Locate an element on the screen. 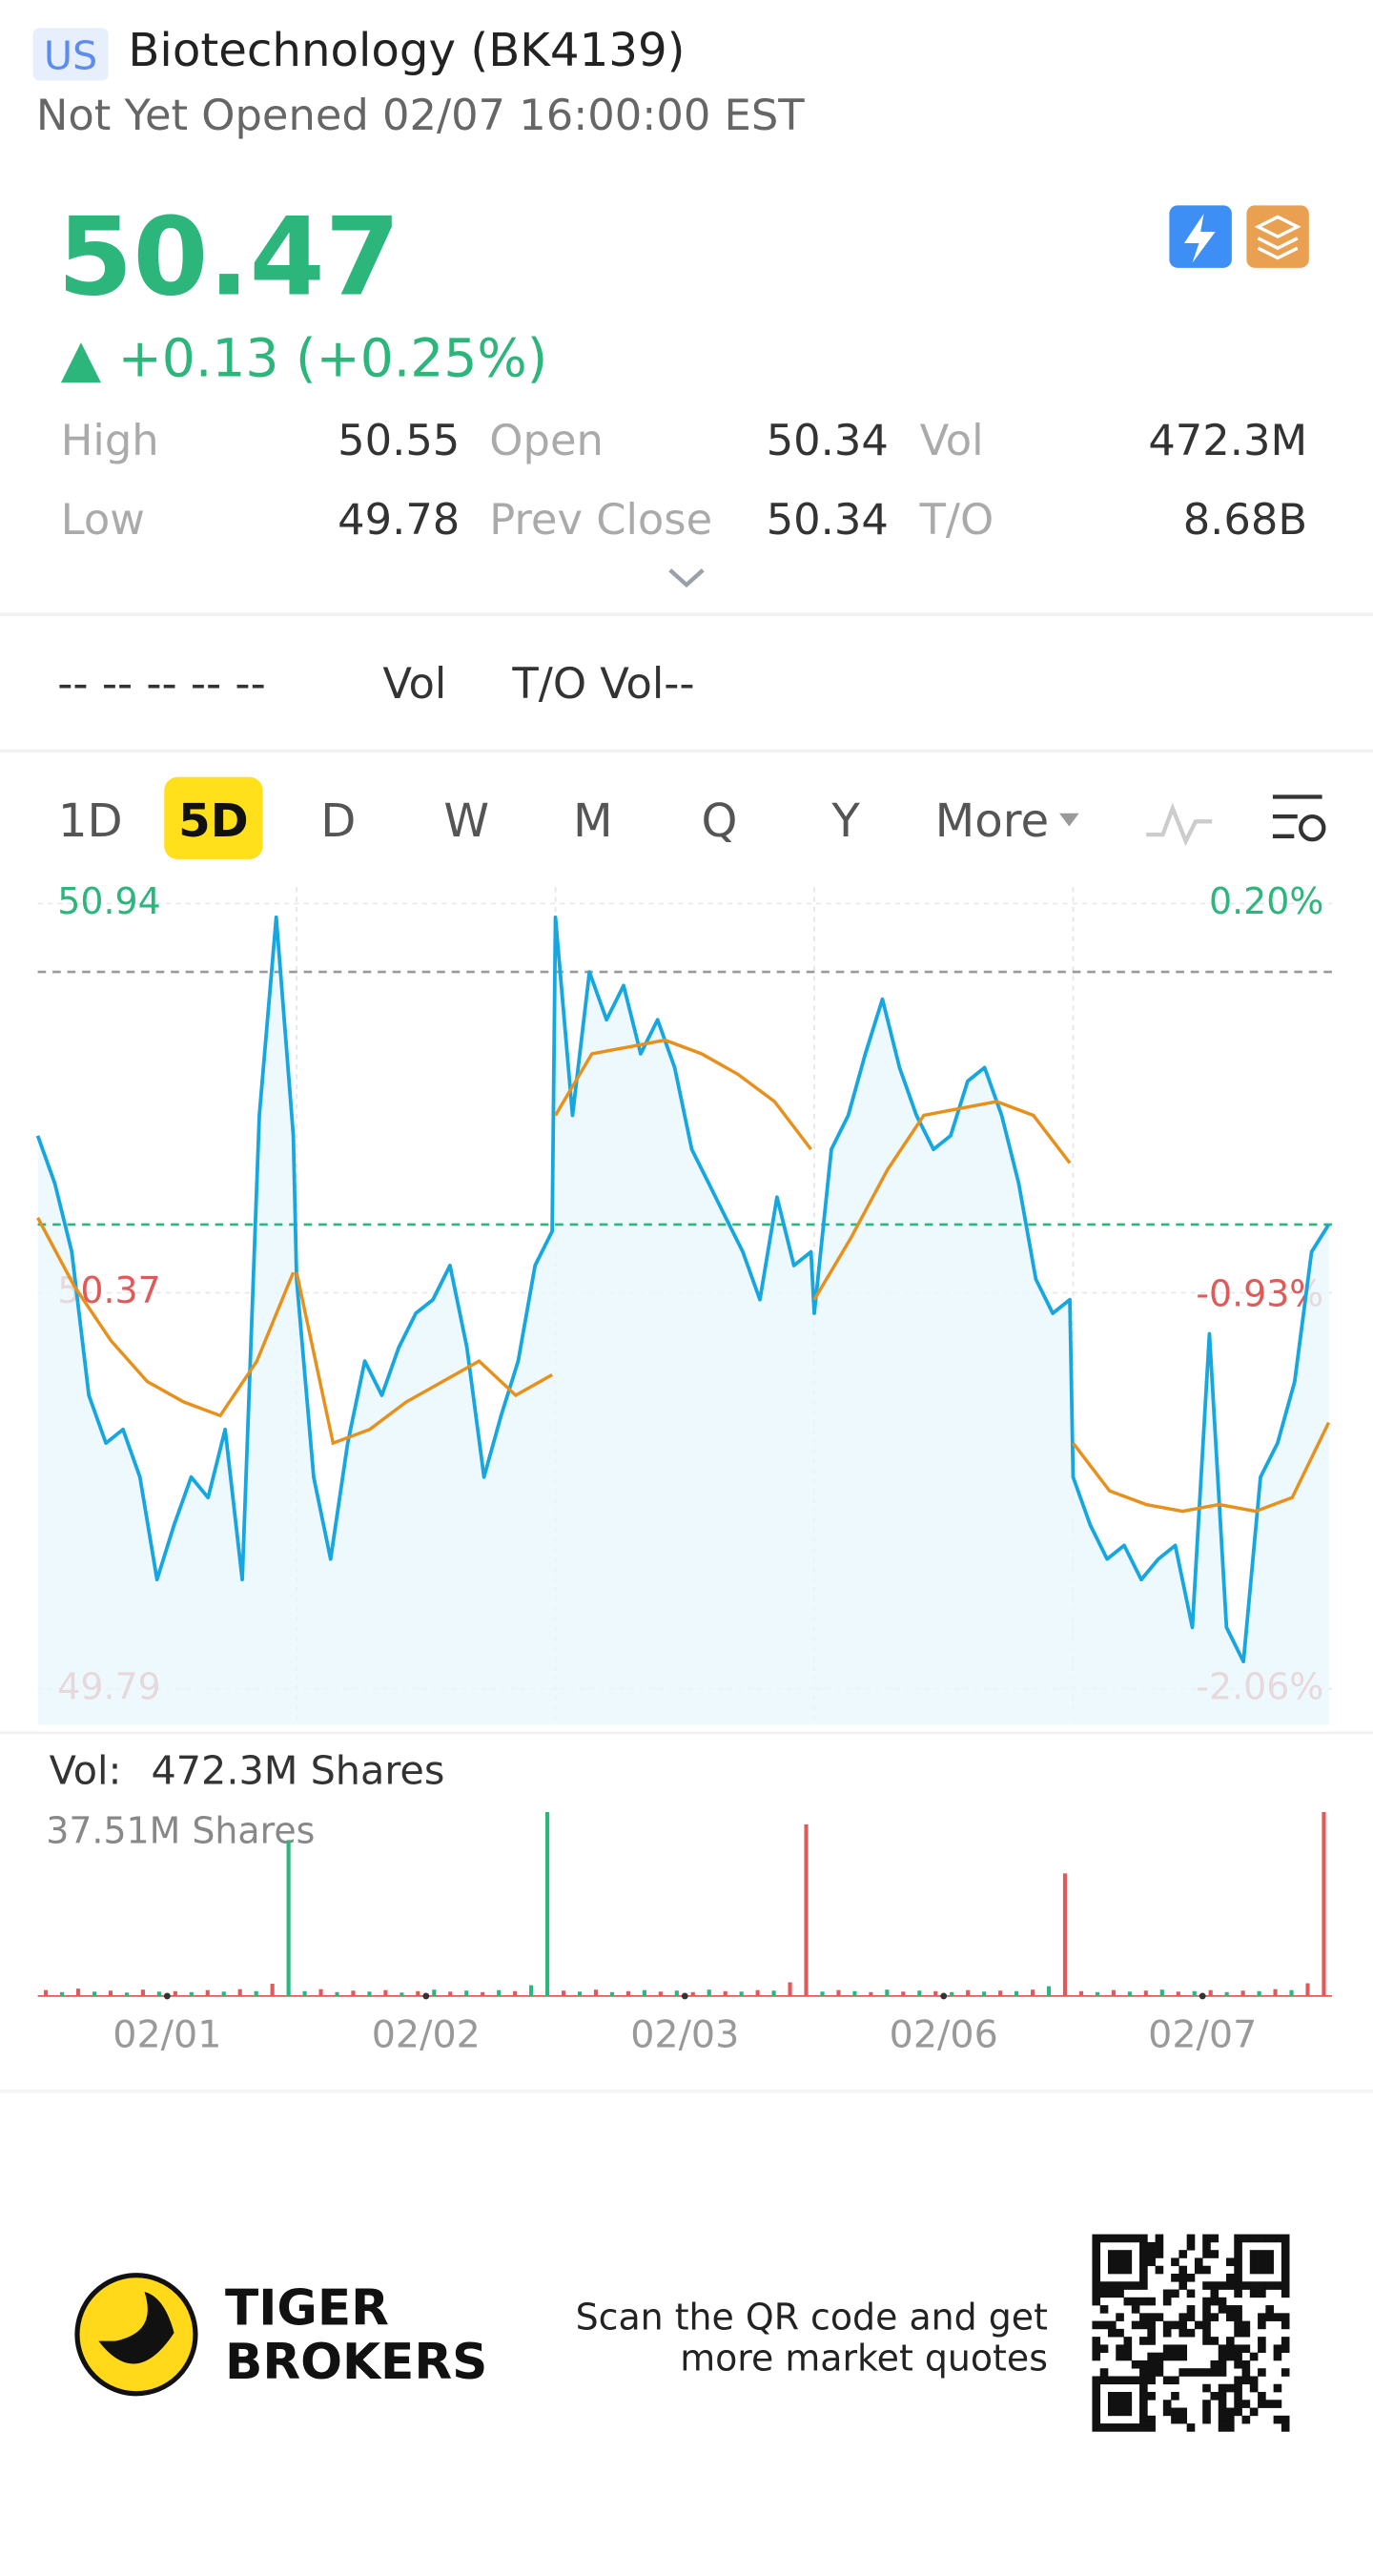  tab: 5D is located at coordinates (214, 821).